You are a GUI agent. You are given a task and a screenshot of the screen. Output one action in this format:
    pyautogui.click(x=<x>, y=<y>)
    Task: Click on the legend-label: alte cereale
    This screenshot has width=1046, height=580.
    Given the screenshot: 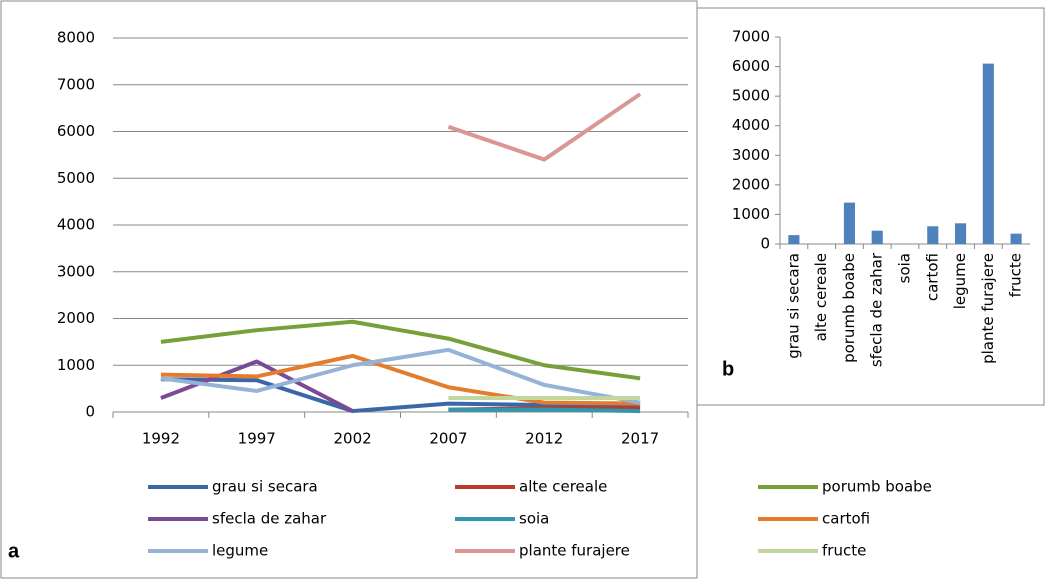 What is the action you would take?
    pyautogui.click(x=563, y=487)
    